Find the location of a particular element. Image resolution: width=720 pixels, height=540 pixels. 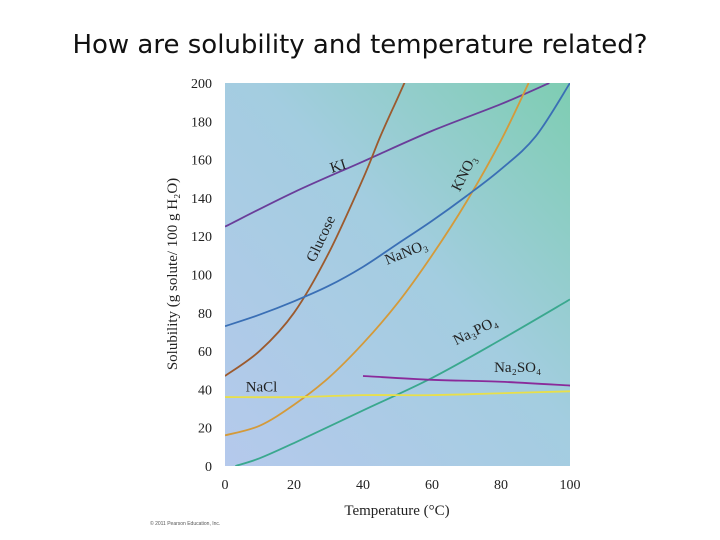

series-line-nacl is located at coordinates (397, 394).